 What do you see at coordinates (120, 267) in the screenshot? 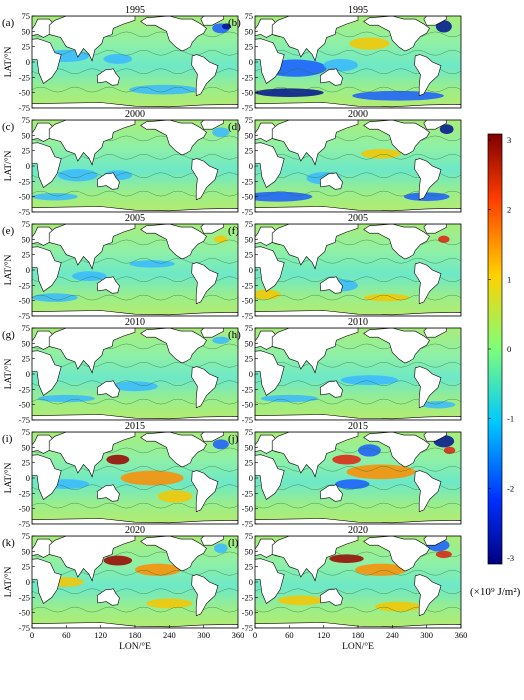
I see `map-panel: 2005 (e) 75 50 25 0 -25 -50 -75 LAT/°N` at bounding box center [120, 267].